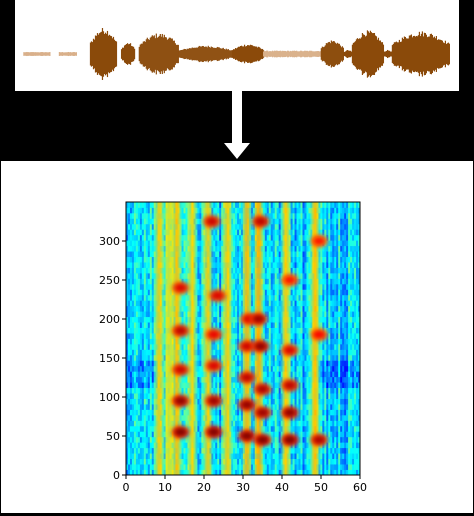 This screenshot has height=516, width=474. What do you see at coordinates (109, 241) in the screenshot?
I see `y-tick-label: 300` at bounding box center [109, 241].